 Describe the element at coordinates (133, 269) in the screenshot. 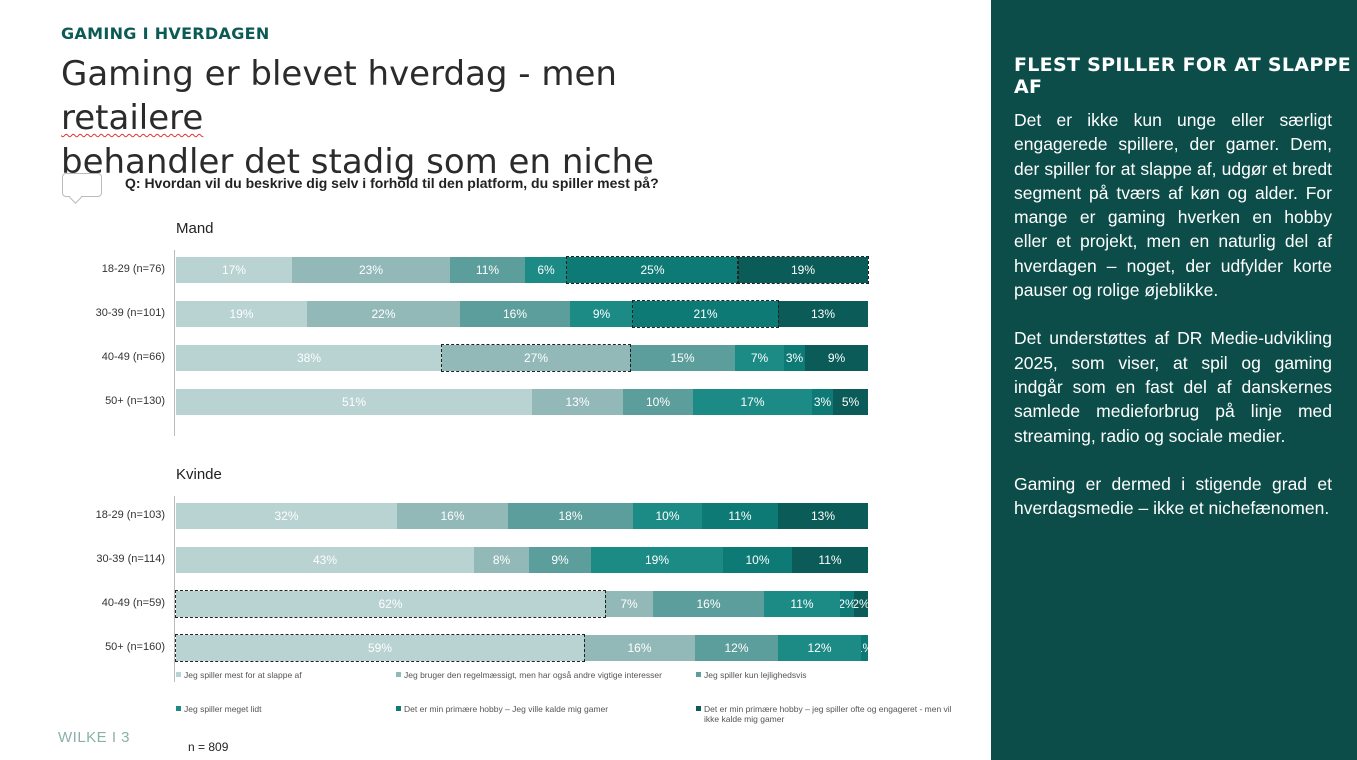

I see `row-label: 18-29 (n=76)` at that location.